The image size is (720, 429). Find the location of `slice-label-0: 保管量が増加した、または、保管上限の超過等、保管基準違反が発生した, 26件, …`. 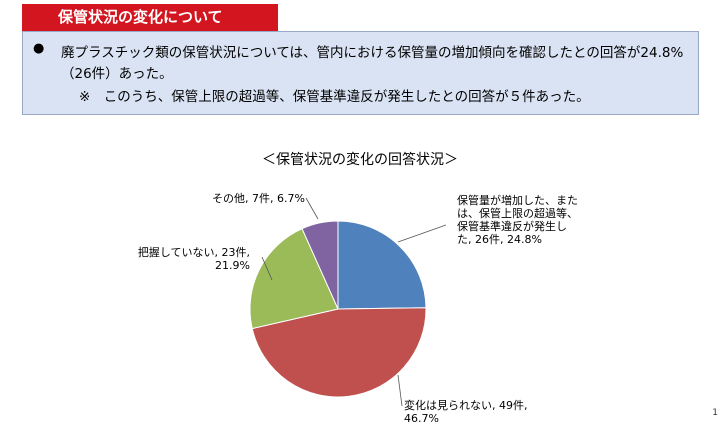

slice-label-0: 保管量が増加した、または、保管上限の超過等、保管基準違反が発生した, 26件, … is located at coordinates (517, 219).